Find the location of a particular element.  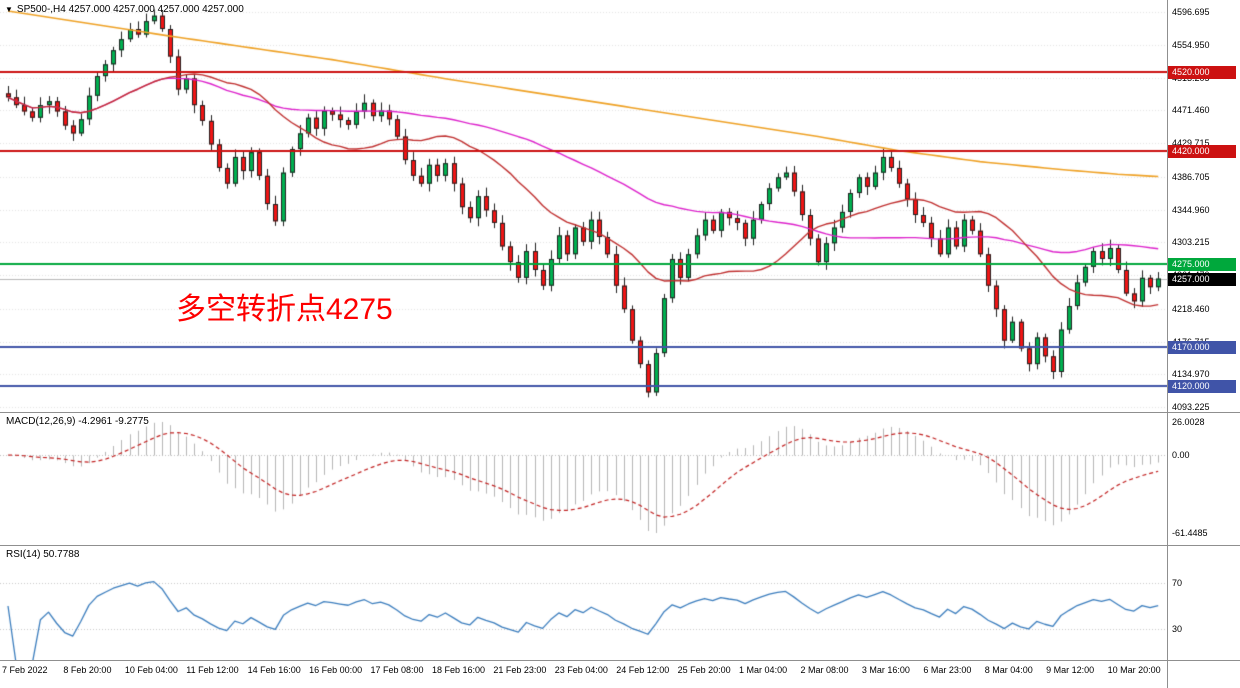

time-axis-label: 17 Feb 08:00 is located at coordinates (397, 670).